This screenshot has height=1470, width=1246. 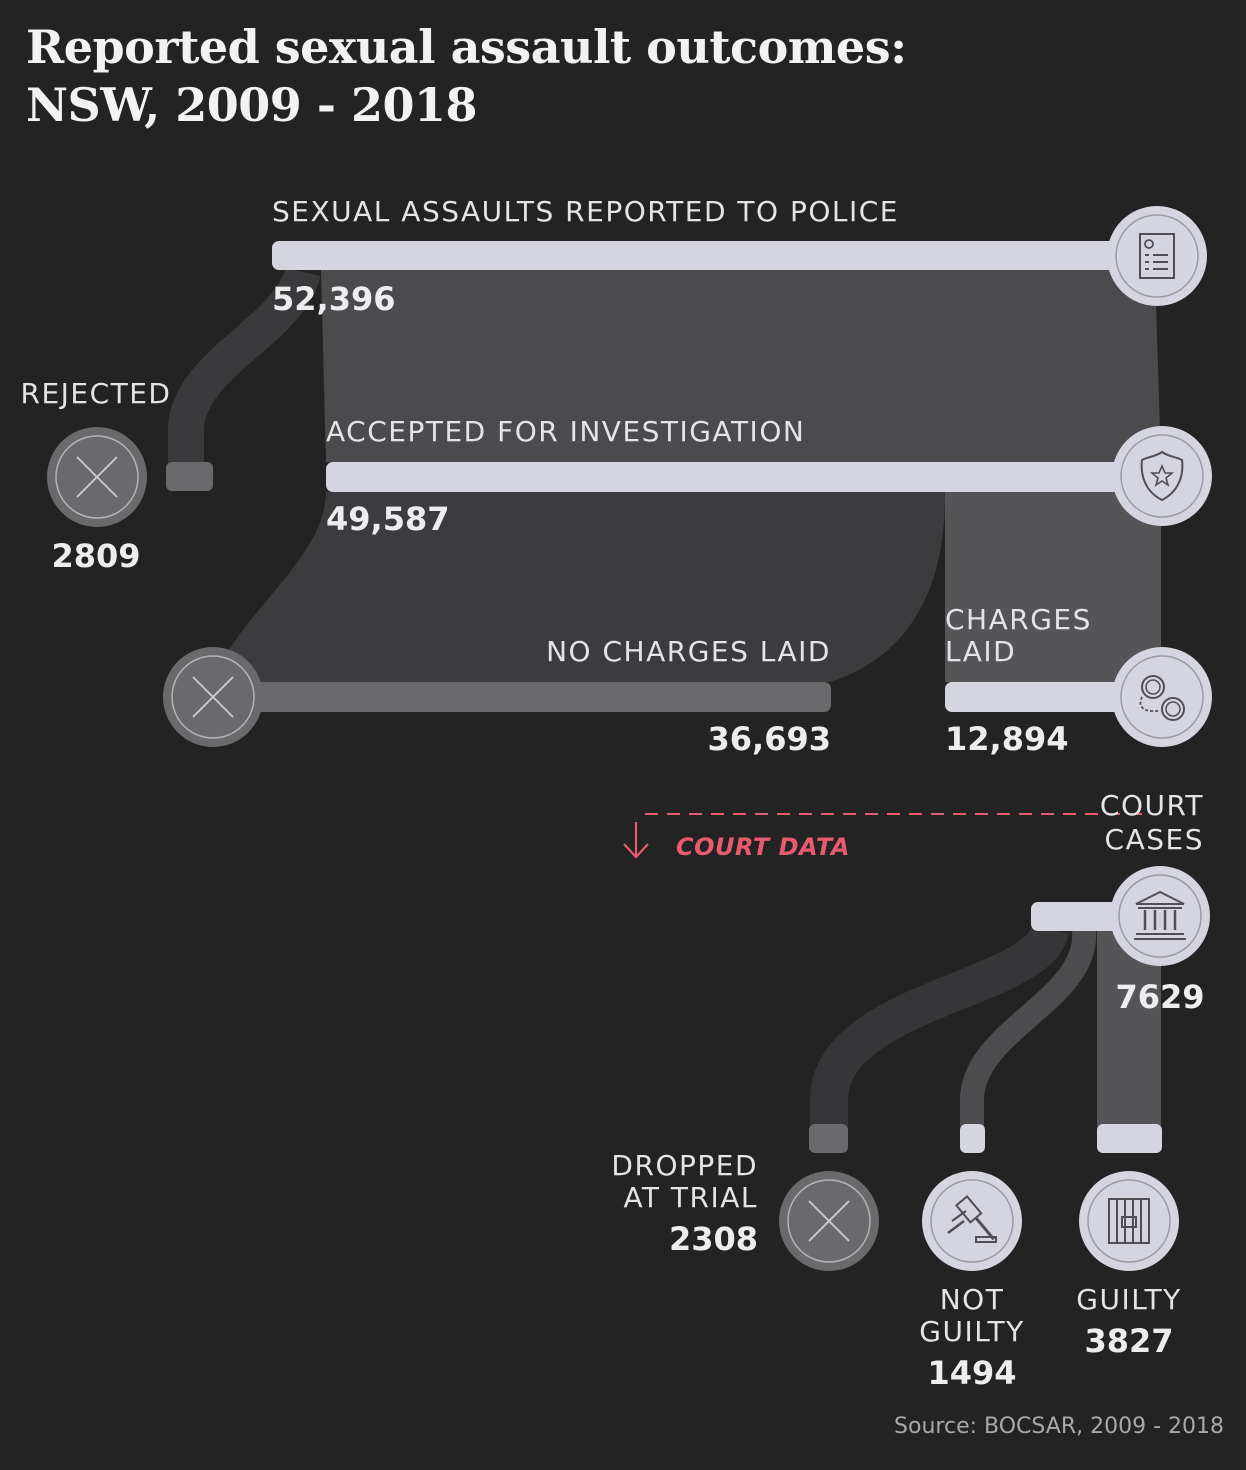 What do you see at coordinates (1157, 256) in the screenshot?
I see `police-report-icon` at bounding box center [1157, 256].